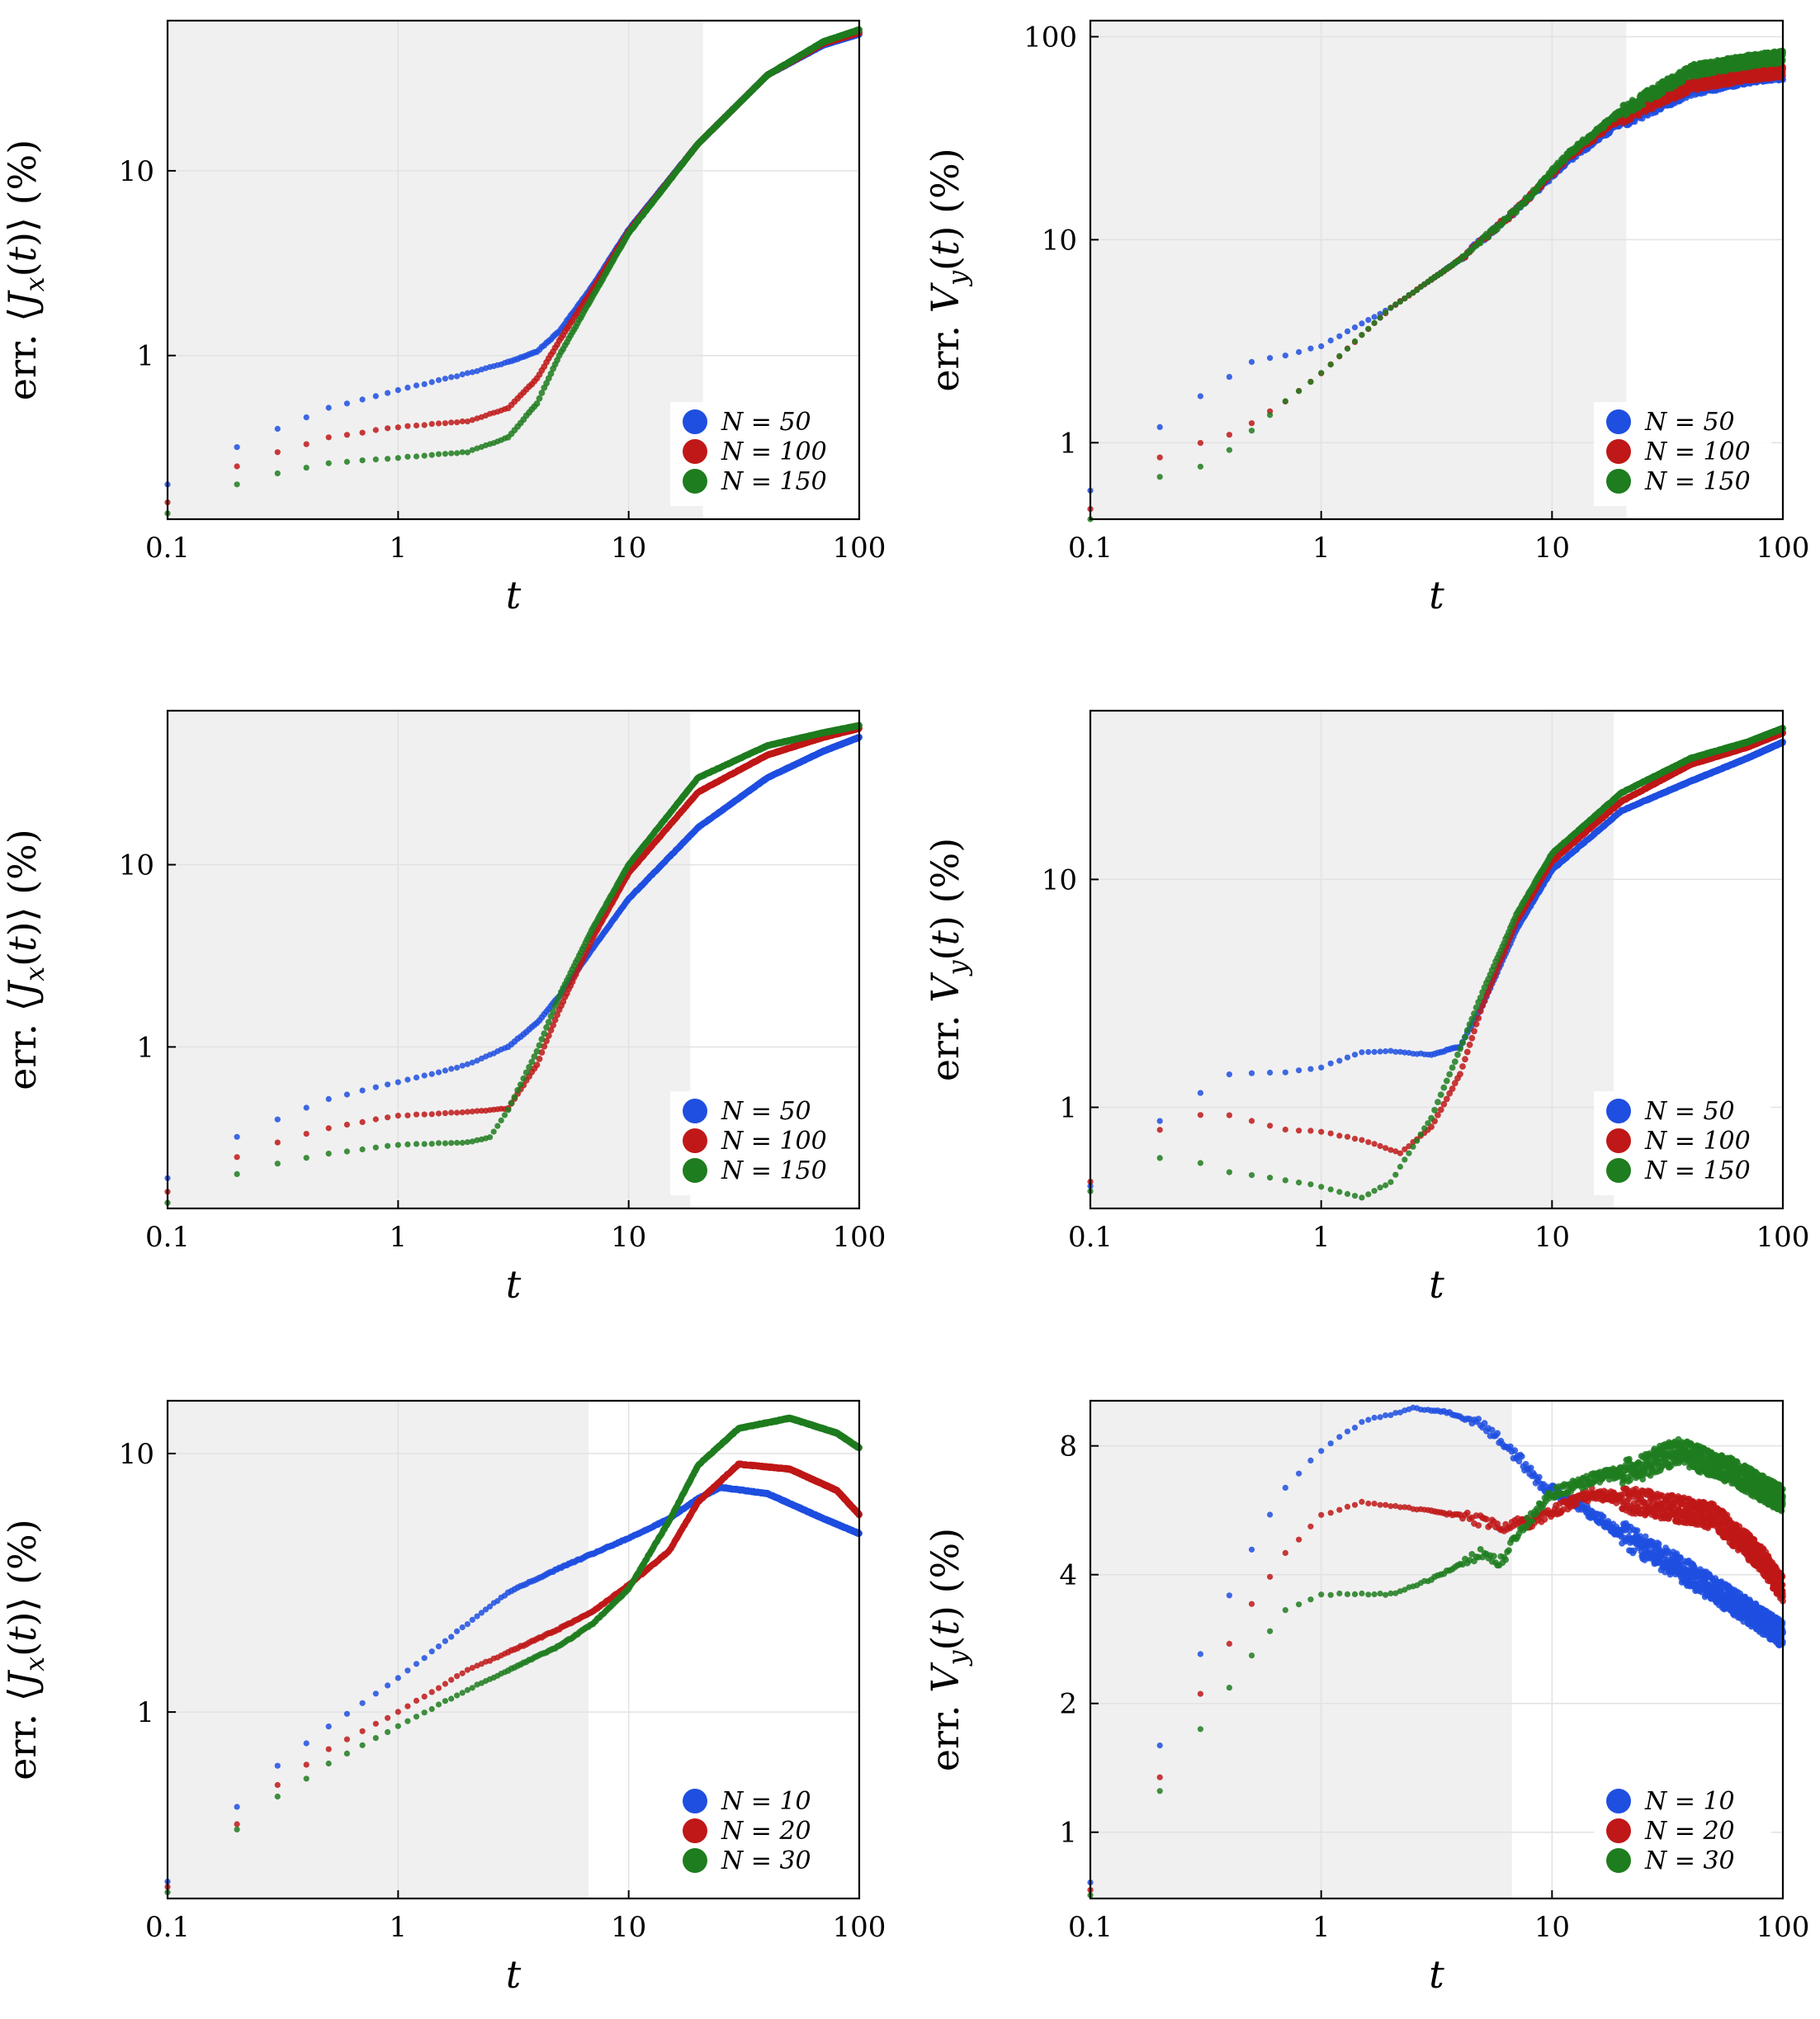 This screenshot has height=2019, width=1820. Describe the element at coordinates (514, 595) in the screenshot. I see `x-axis-label: t` at that location.